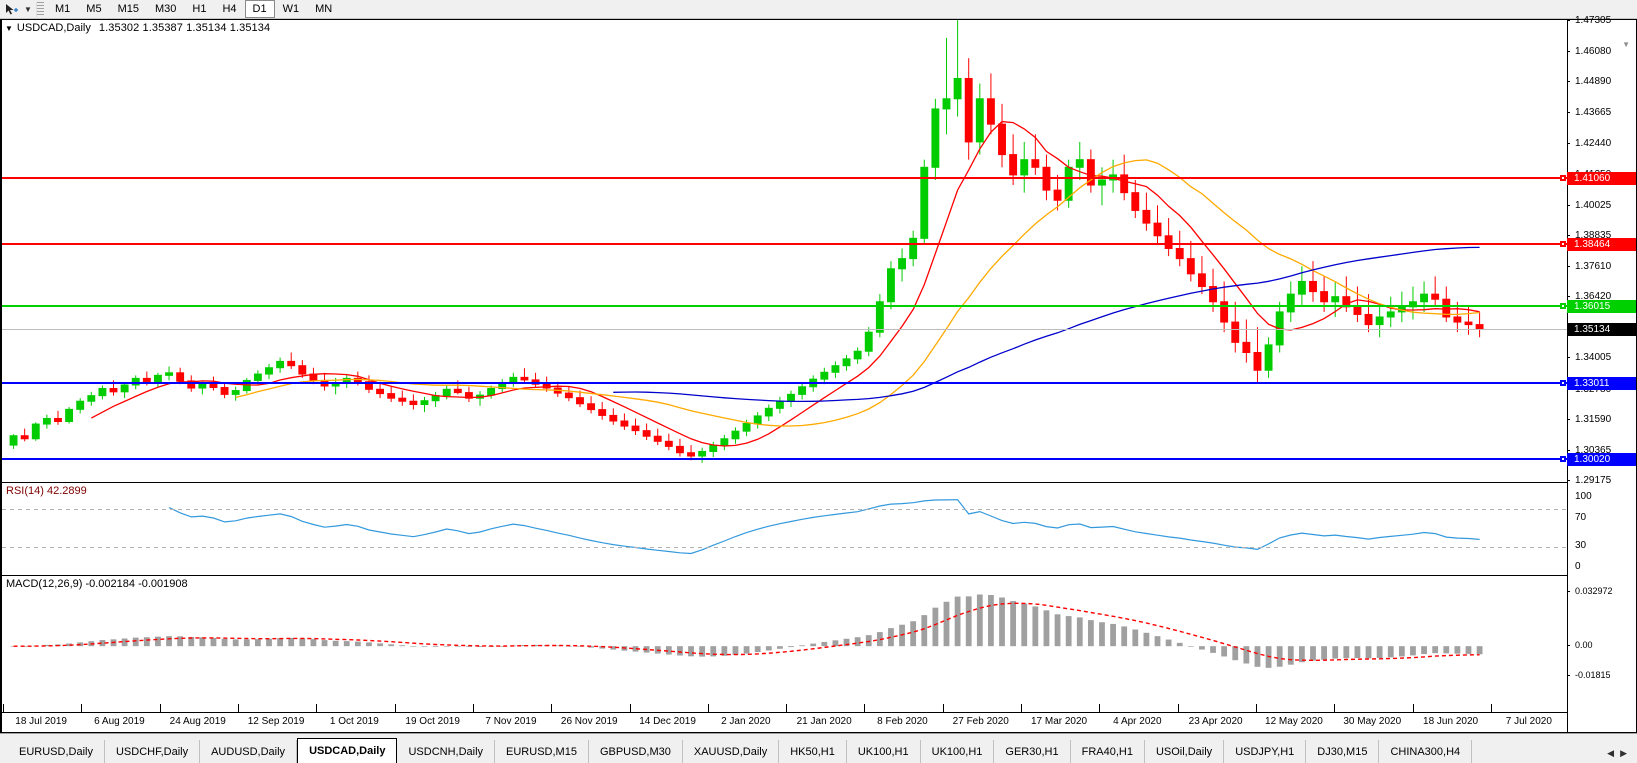 The image size is (1637, 763). Describe the element at coordinates (1601, 357) in the screenshot. I see `price-tick: 1.34005` at that location.